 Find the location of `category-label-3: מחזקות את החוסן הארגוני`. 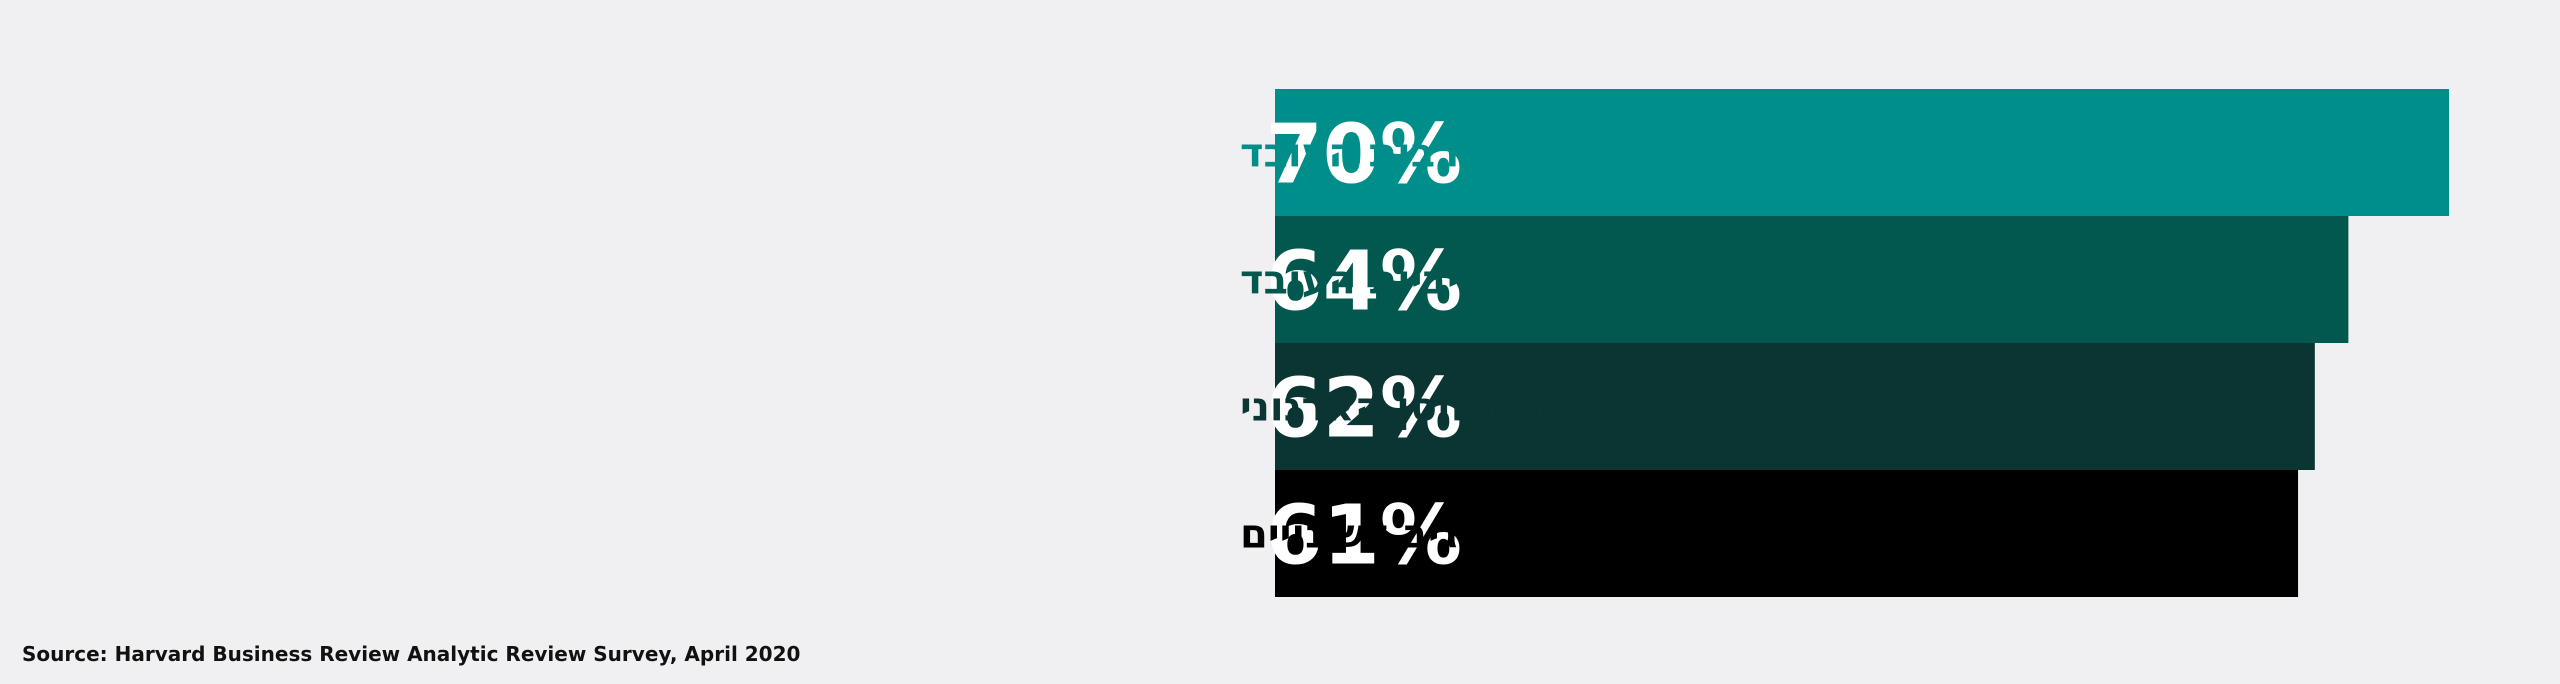

category-label-3: מחזקות את החוסן הארגוני is located at coordinates (1486, 408).